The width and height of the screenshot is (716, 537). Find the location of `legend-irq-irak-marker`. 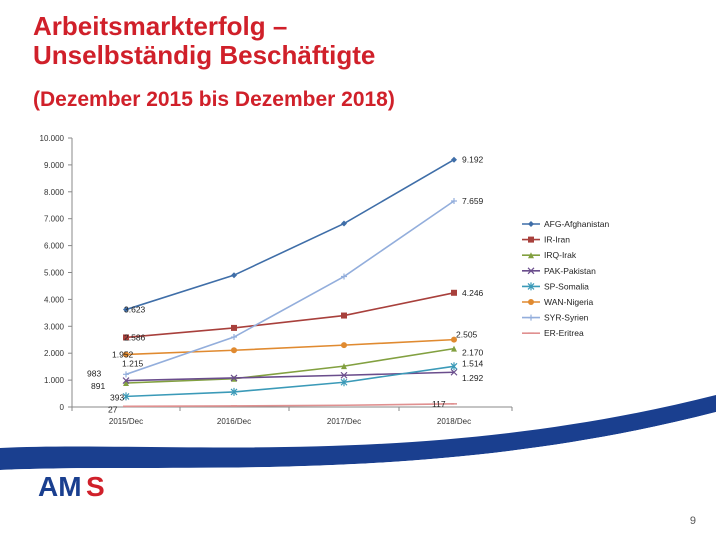

legend-irq-irak-marker is located at coordinates (531, 255).